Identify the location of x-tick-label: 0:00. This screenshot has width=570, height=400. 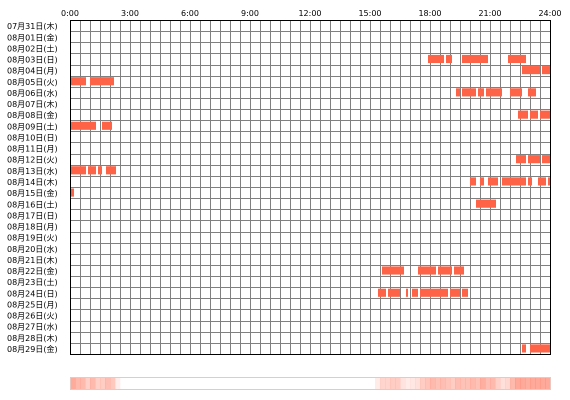
(70, 13).